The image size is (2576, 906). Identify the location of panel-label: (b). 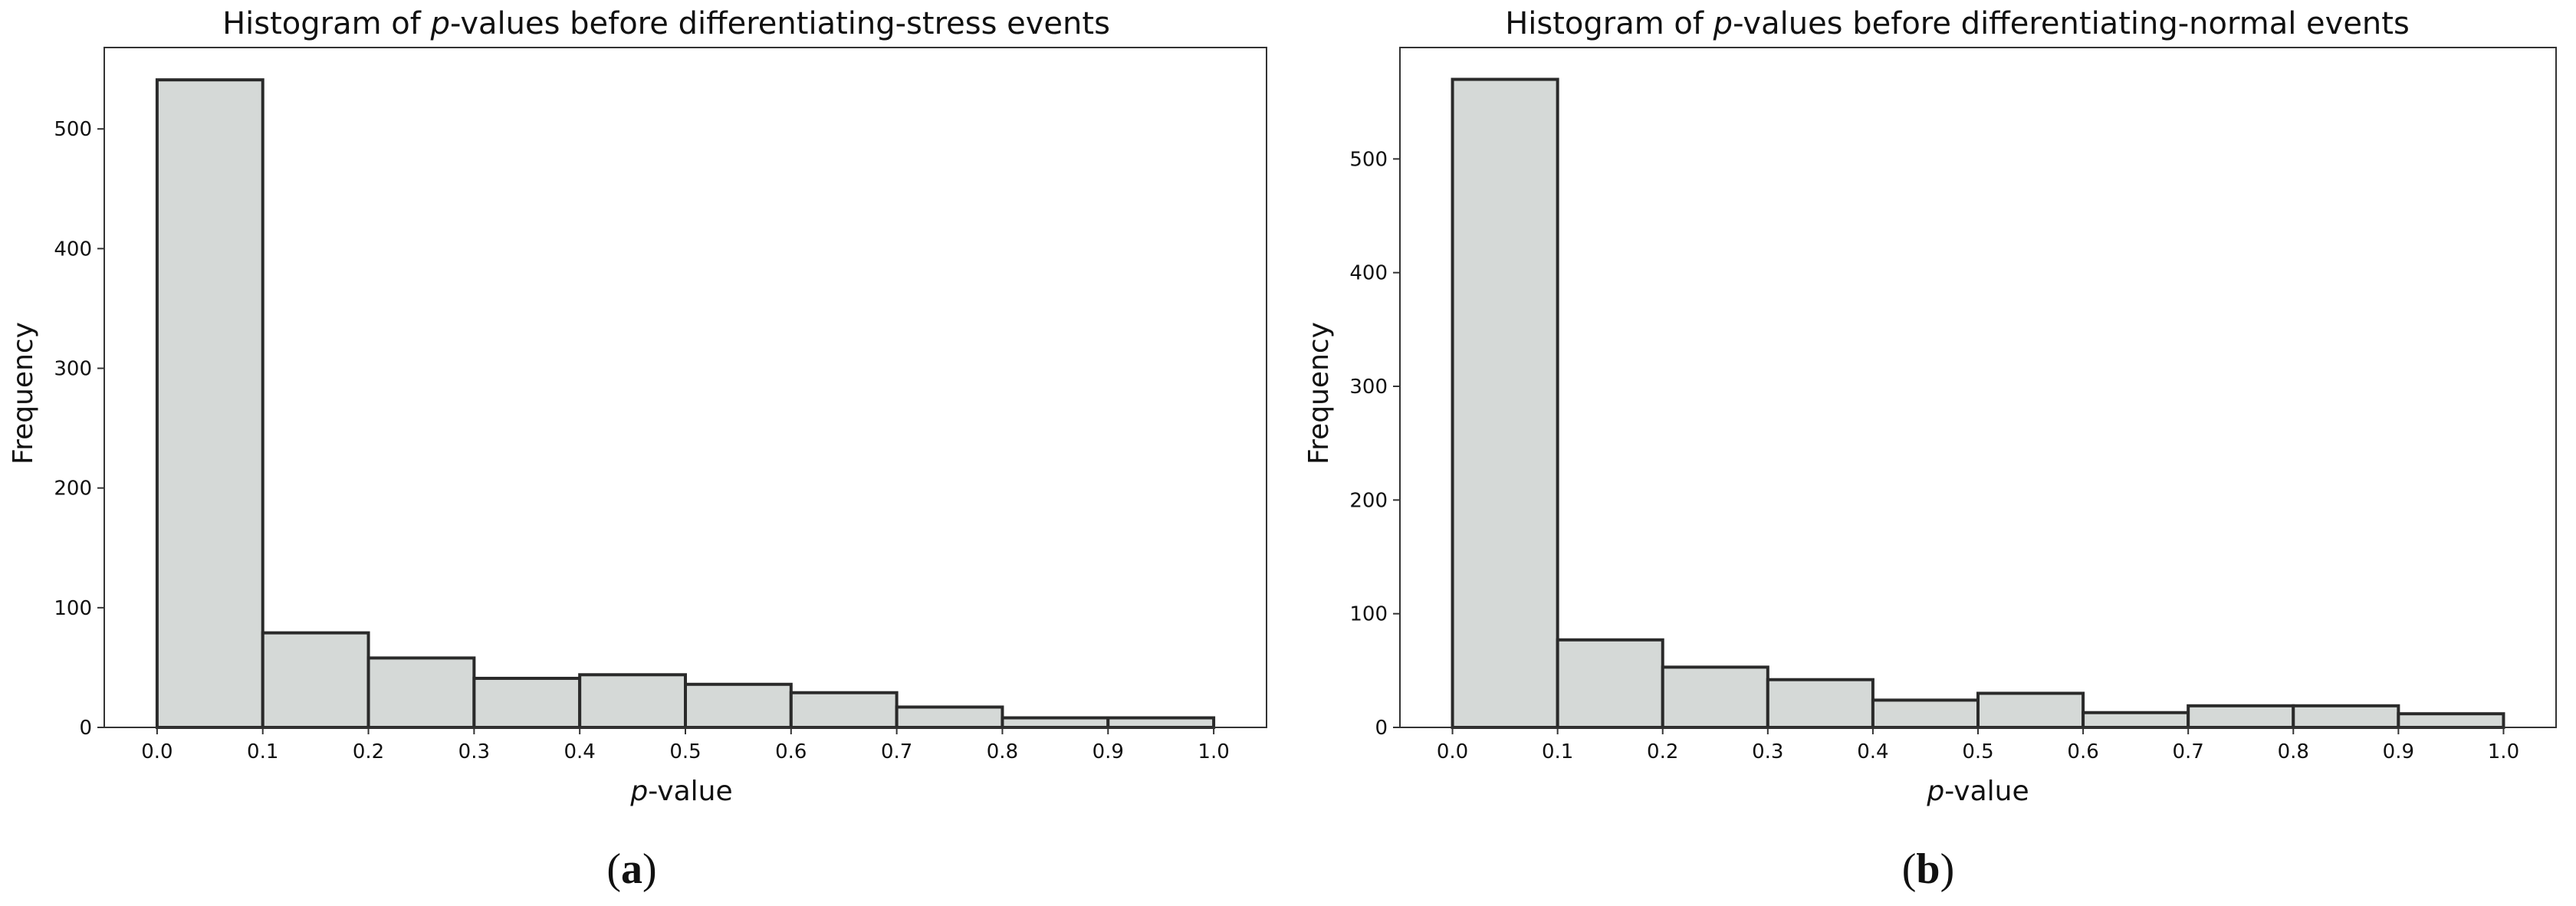
(1928, 869).